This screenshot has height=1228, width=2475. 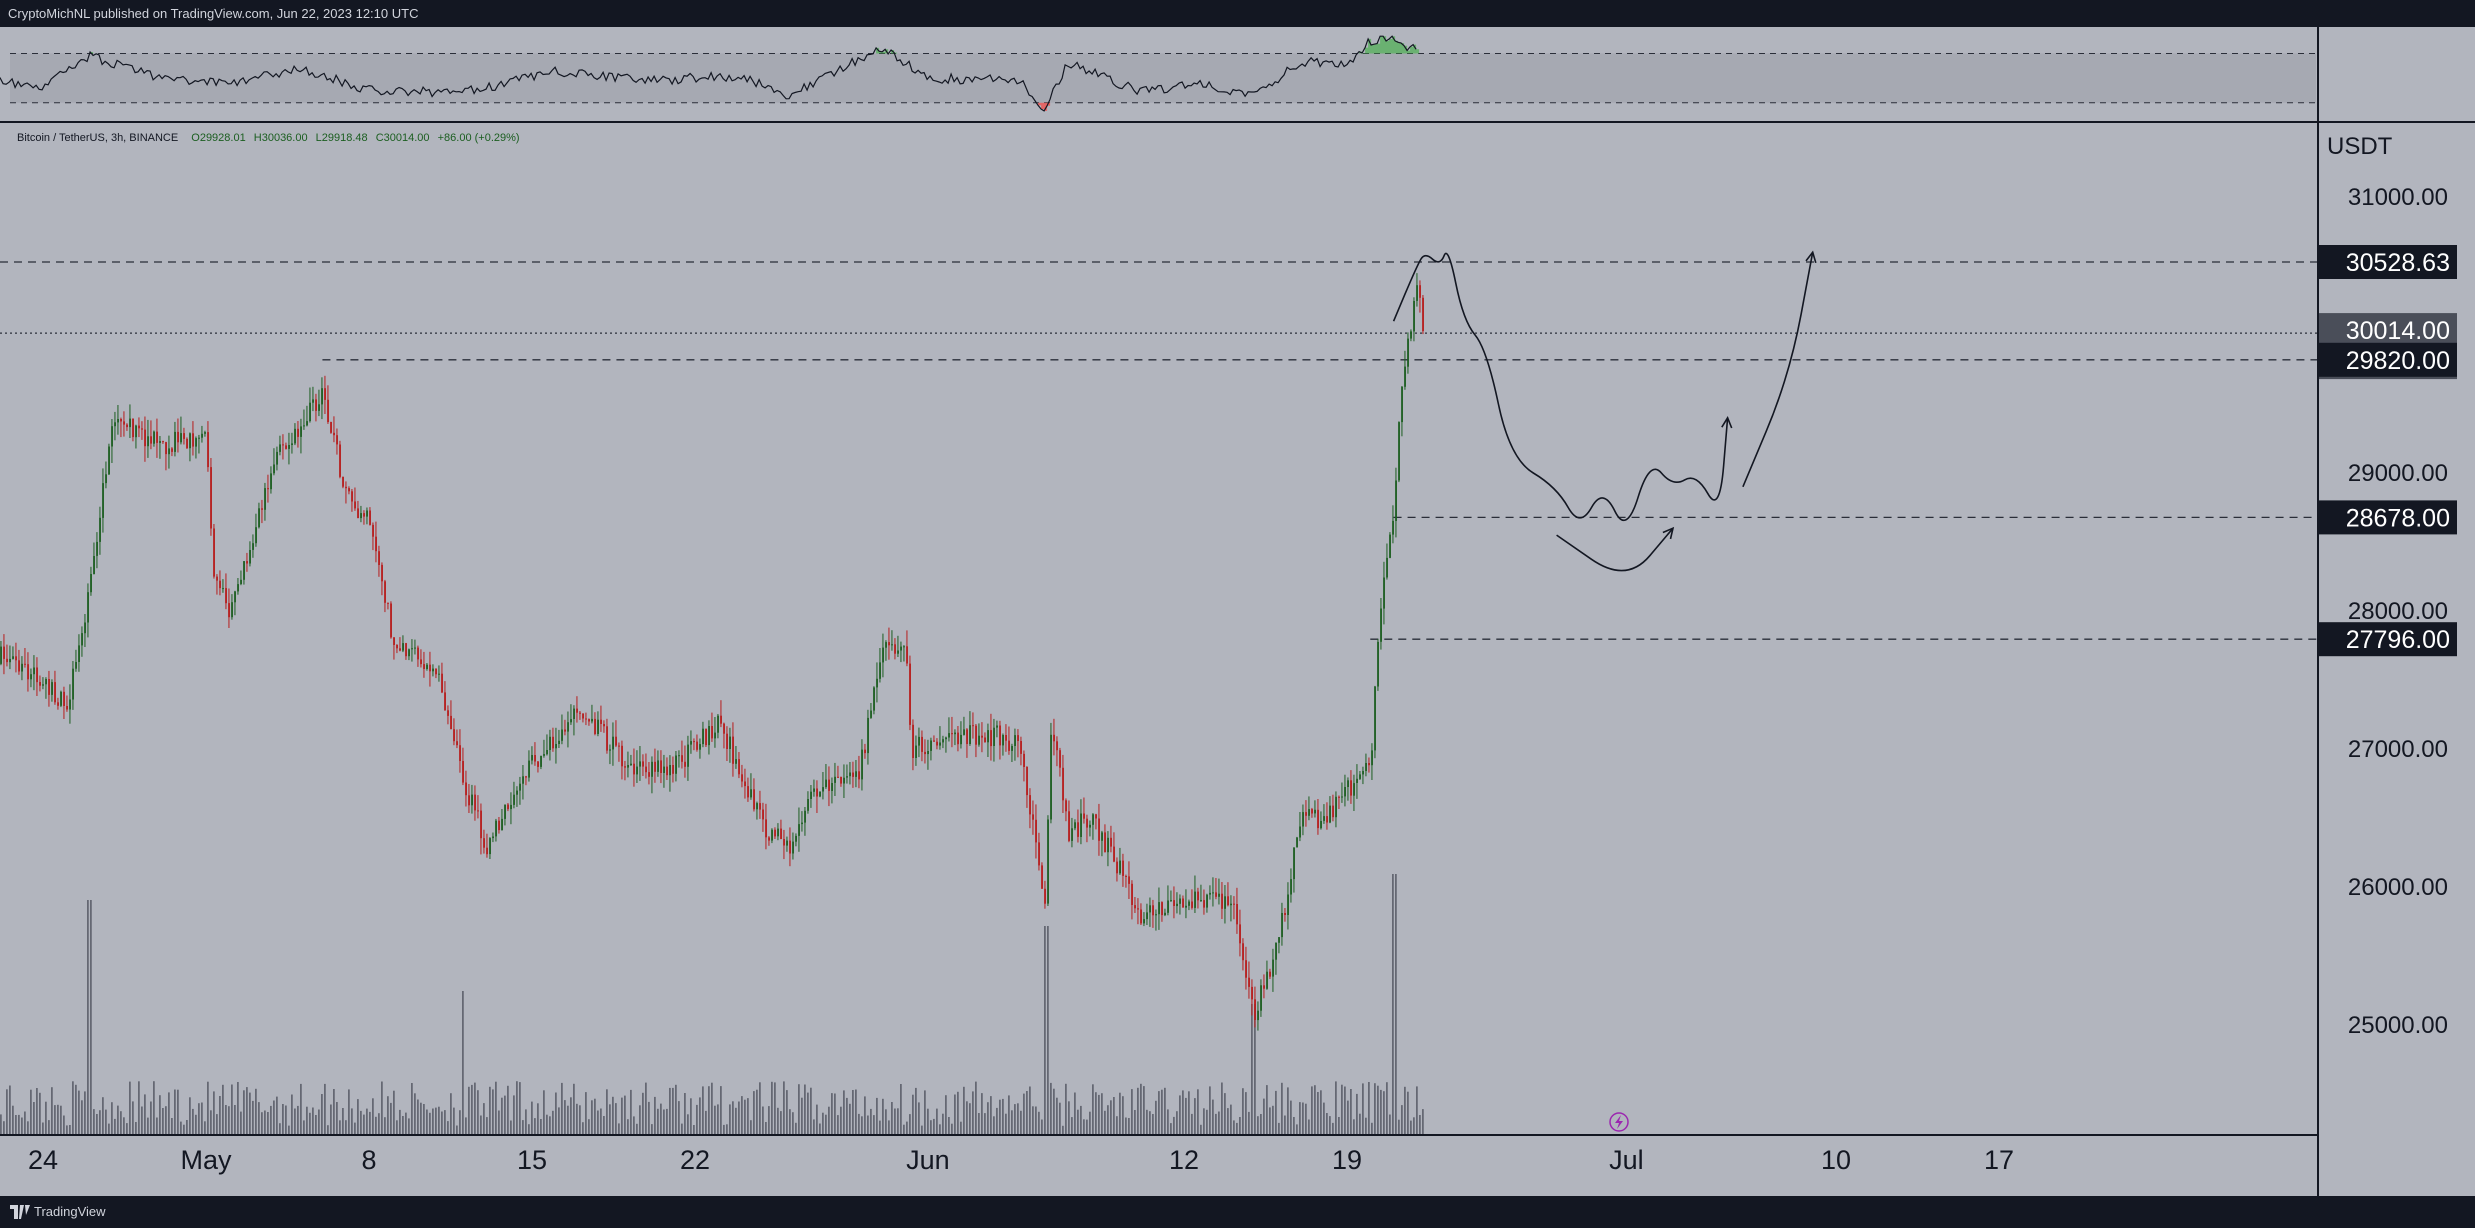 What do you see at coordinates (1615, 549) in the screenshot?
I see `cup-arc` at bounding box center [1615, 549].